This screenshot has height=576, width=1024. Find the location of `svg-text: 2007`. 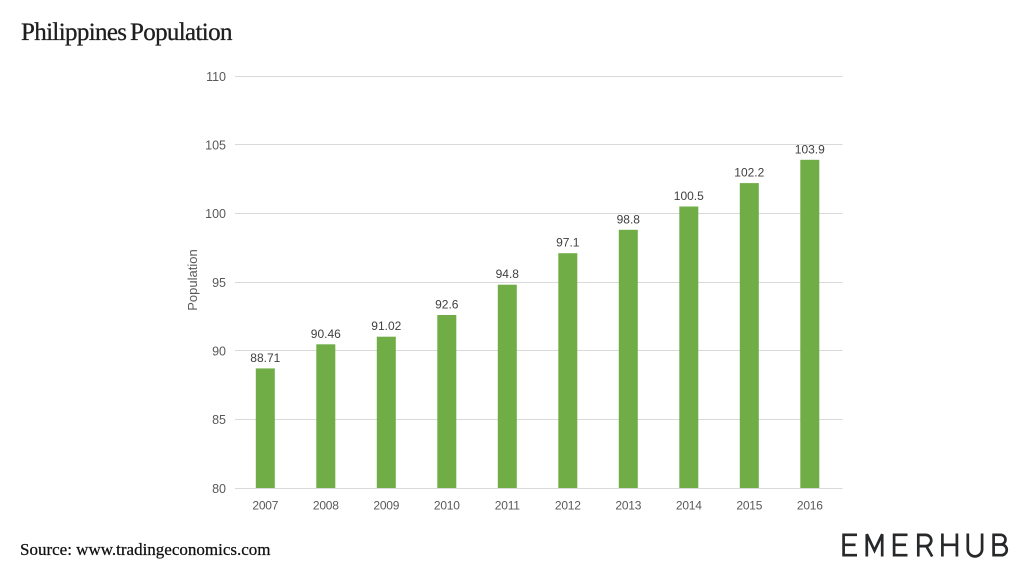

svg-text: 2007 is located at coordinates (265, 506).